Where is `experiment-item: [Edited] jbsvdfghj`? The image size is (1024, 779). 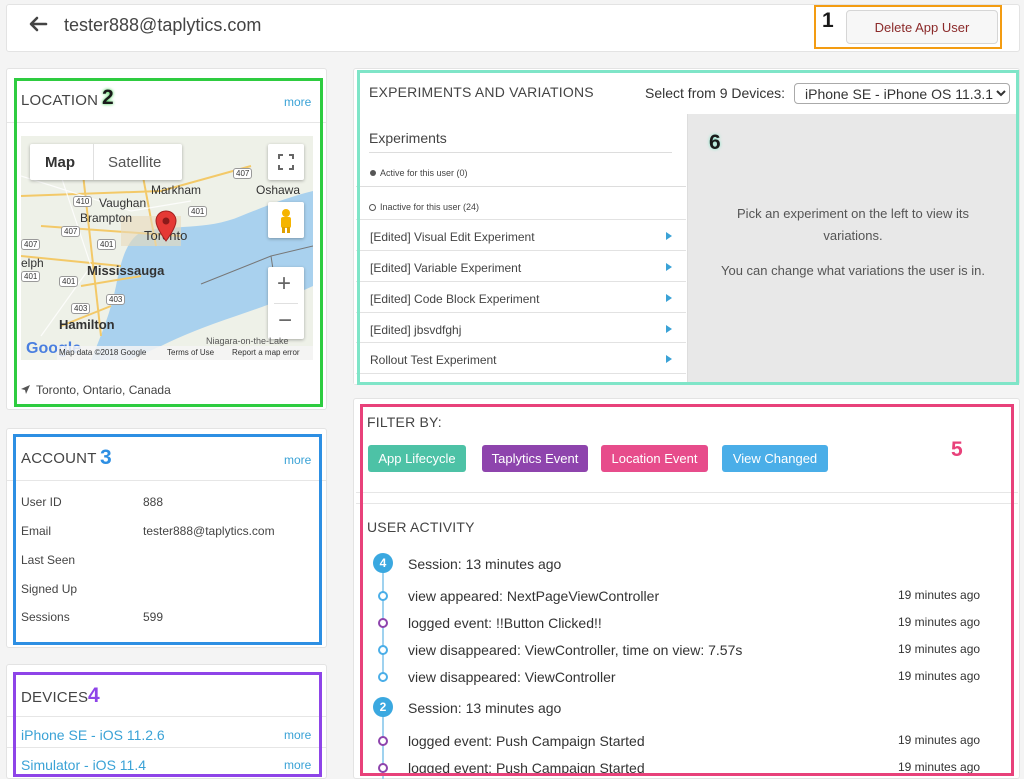 experiment-item: [Edited] jbsvdfghj is located at coordinates (521, 327).